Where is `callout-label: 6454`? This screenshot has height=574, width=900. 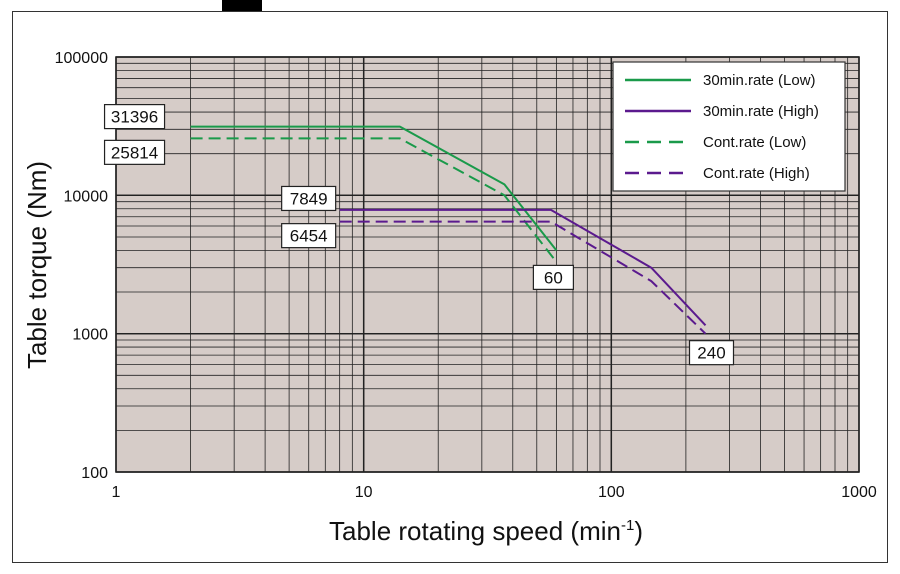 callout-label: 6454 is located at coordinates (309, 236).